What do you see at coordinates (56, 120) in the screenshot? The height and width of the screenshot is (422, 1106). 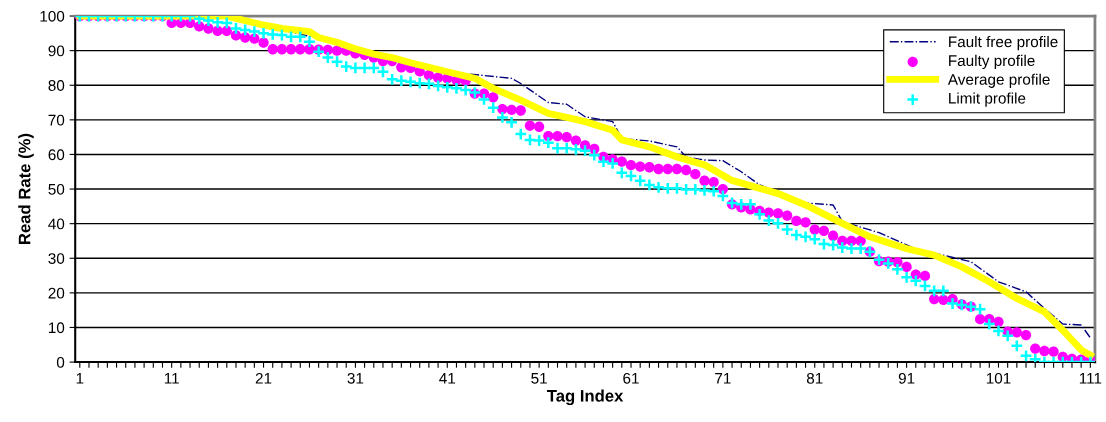 I see `y-tick-label: 70` at bounding box center [56, 120].